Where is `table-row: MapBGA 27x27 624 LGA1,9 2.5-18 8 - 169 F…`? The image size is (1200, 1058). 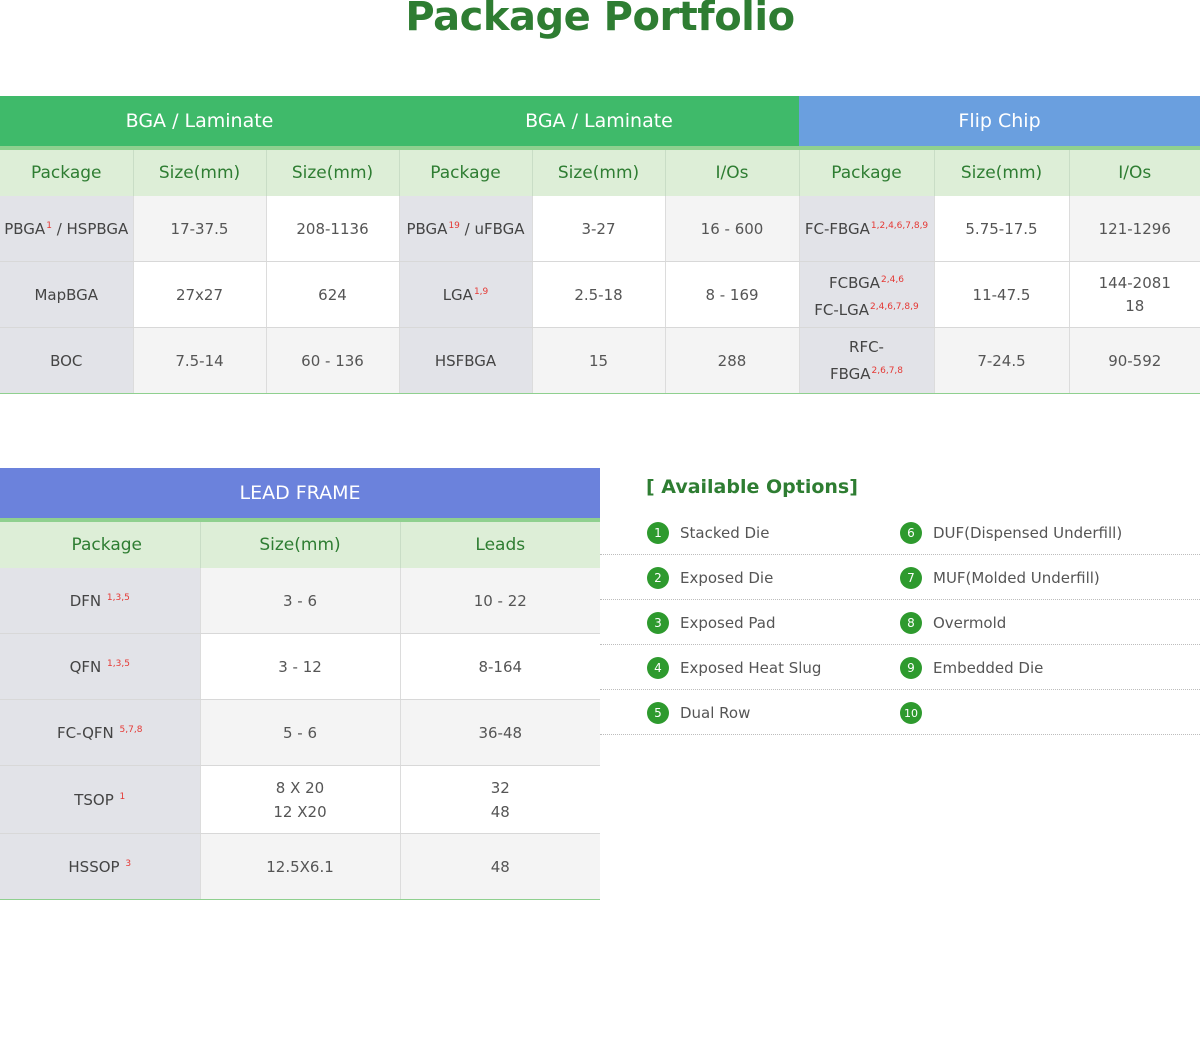 table-row: MapBGA 27x27 624 LGA1,9 2.5-18 8 - 169 F… is located at coordinates (600, 294).